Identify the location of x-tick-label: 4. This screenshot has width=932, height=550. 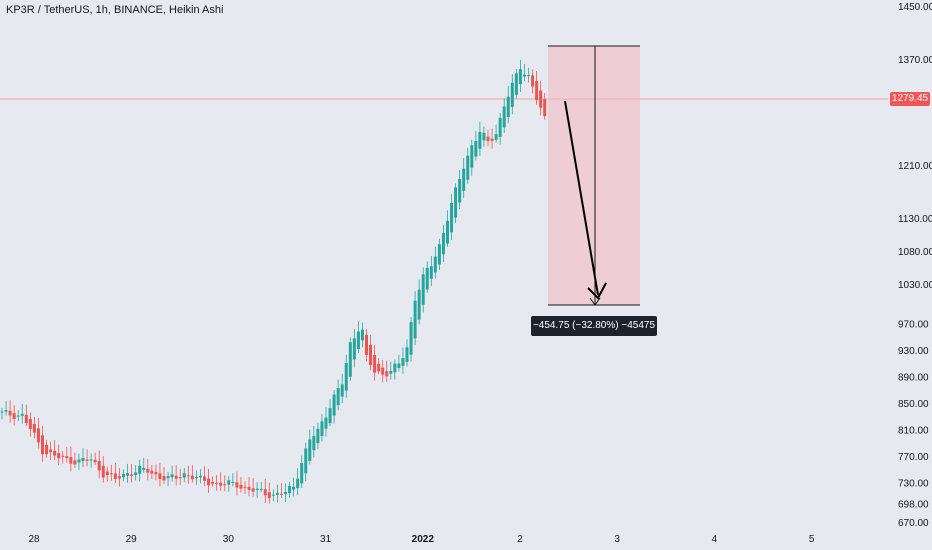
(715, 539).